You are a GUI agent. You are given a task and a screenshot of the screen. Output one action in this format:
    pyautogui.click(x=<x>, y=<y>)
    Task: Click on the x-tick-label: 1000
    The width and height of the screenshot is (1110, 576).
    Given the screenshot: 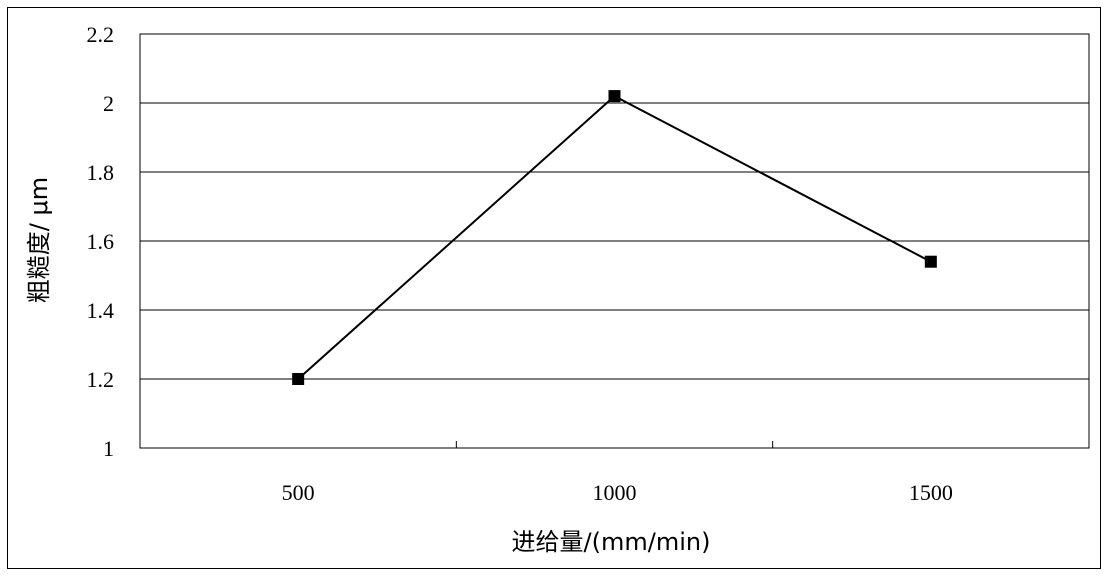 What is the action you would take?
    pyautogui.click(x=615, y=492)
    